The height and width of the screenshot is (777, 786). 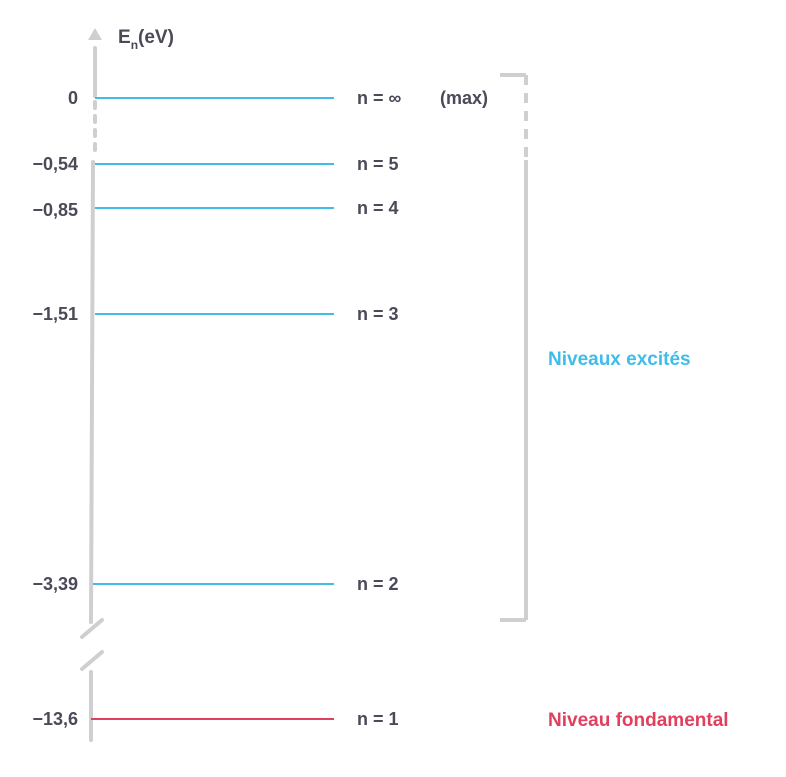 I want to click on level-energy-2: −3,39, so click(x=55, y=584).